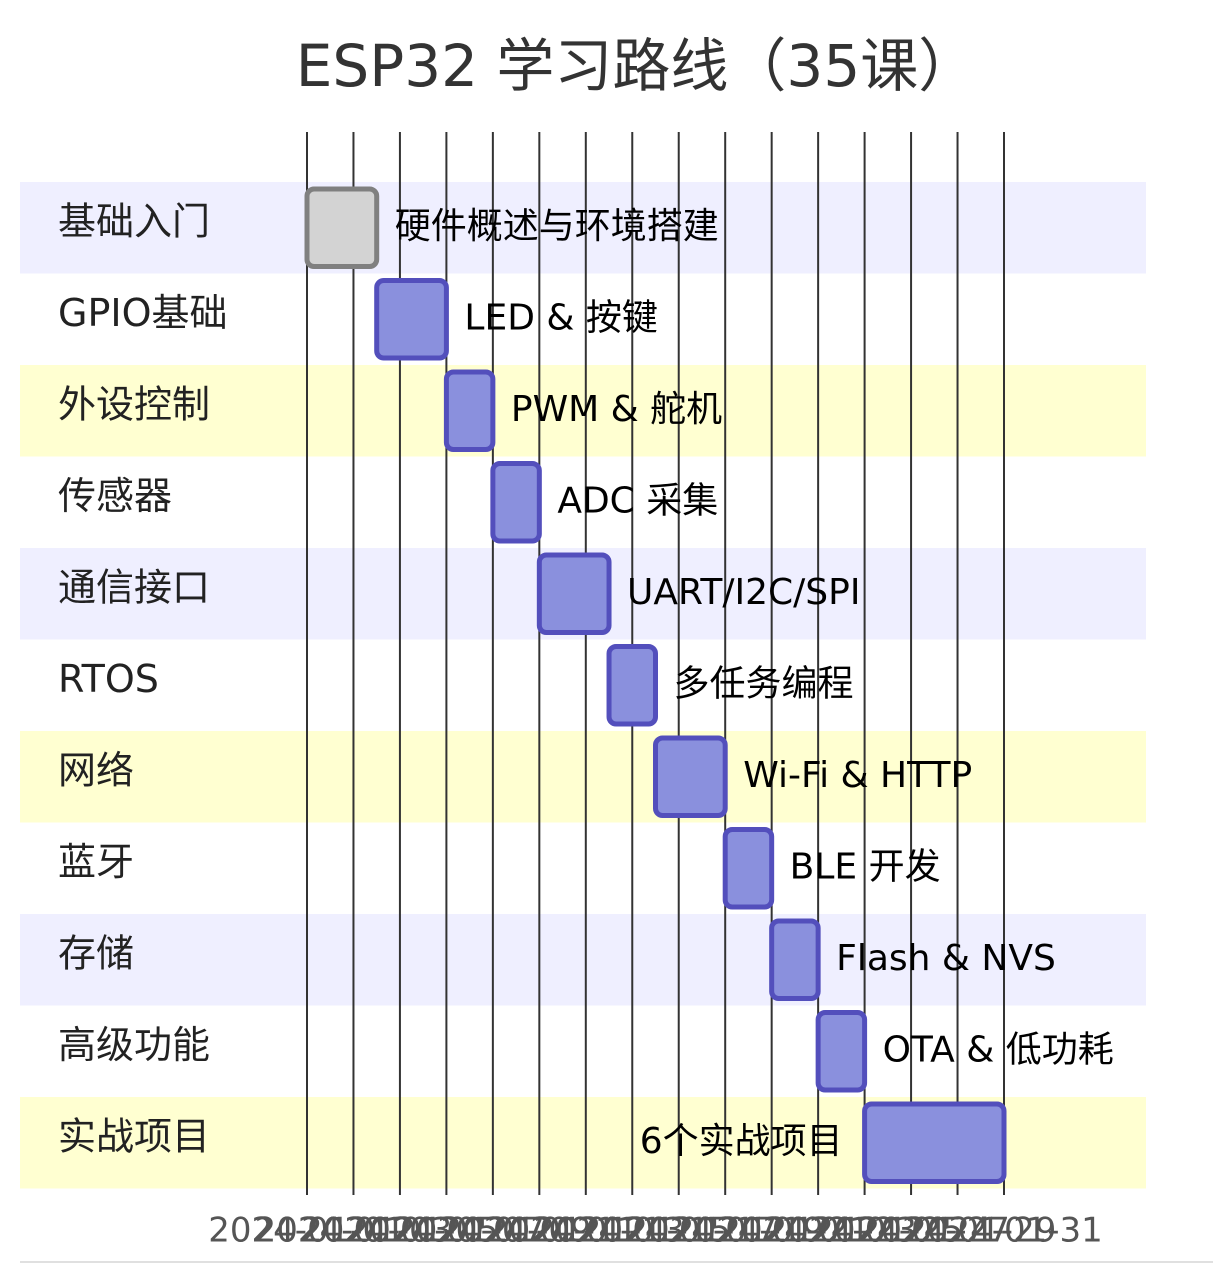 This screenshot has width=1213, height=1287. Describe the element at coordinates (142, 313) in the screenshot. I see `section-label: GPIO基础` at that location.